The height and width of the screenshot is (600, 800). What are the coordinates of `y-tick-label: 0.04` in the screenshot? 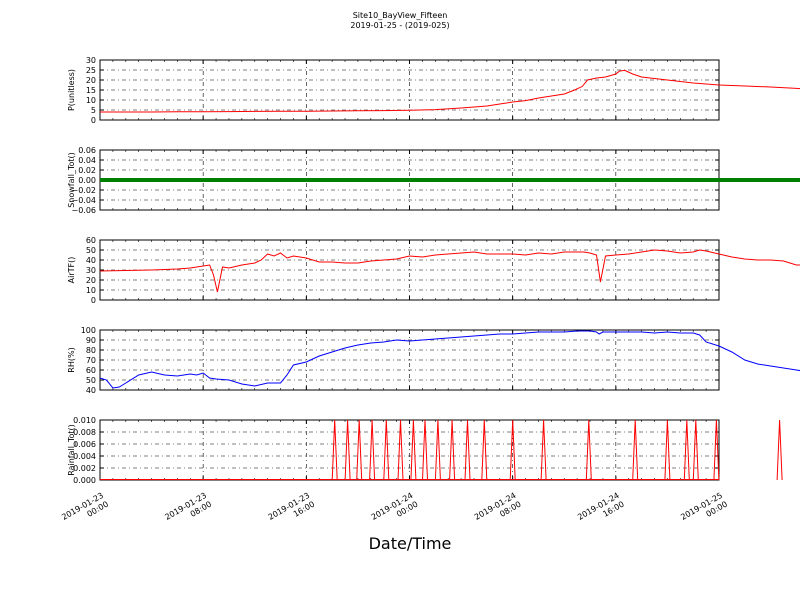 It's located at (87, 160).